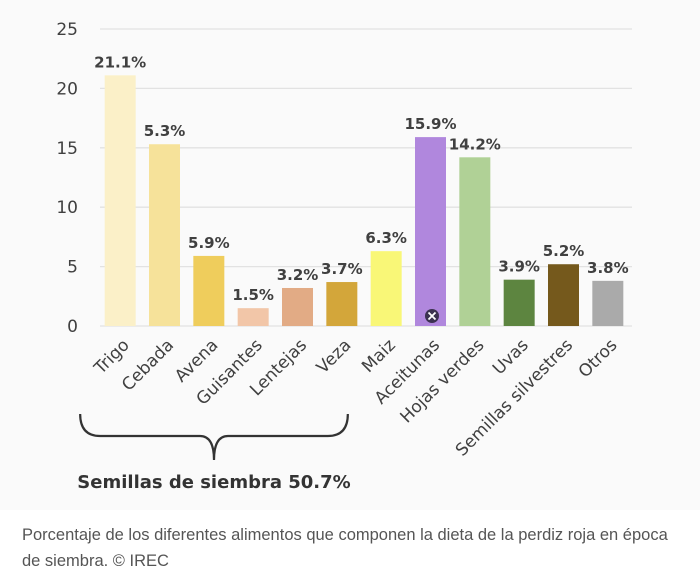 The width and height of the screenshot is (700, 574). I want to click on group-label: Semillas de siembra 50.7%, so click(213, 482).